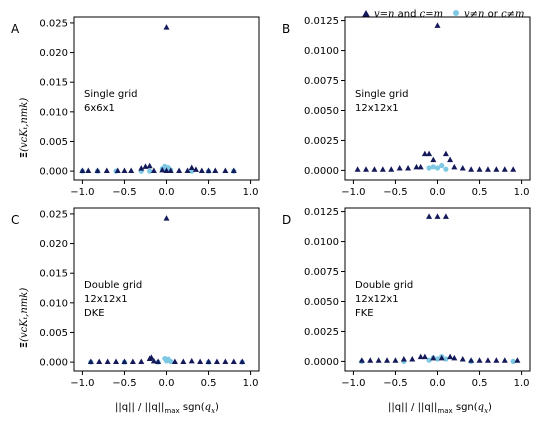 This screenshot has width=550, height=430. What do you see at coordinates (366, 13) in the screenshot?
I see `legend-triangle-marker` at bounding box center [366, 13].